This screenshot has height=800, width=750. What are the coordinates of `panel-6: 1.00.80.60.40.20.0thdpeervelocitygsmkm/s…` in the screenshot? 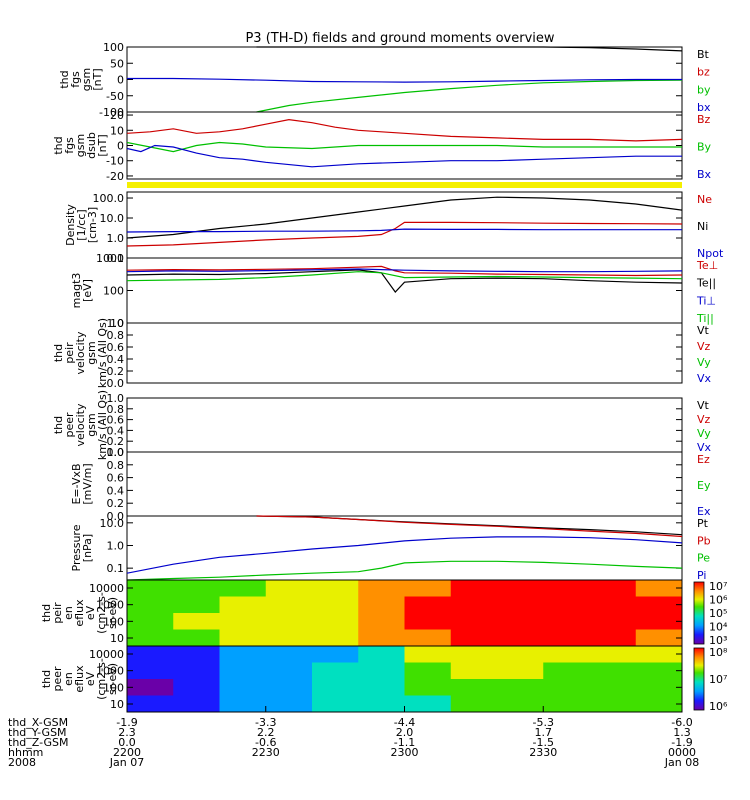 It's located at (382, 425).